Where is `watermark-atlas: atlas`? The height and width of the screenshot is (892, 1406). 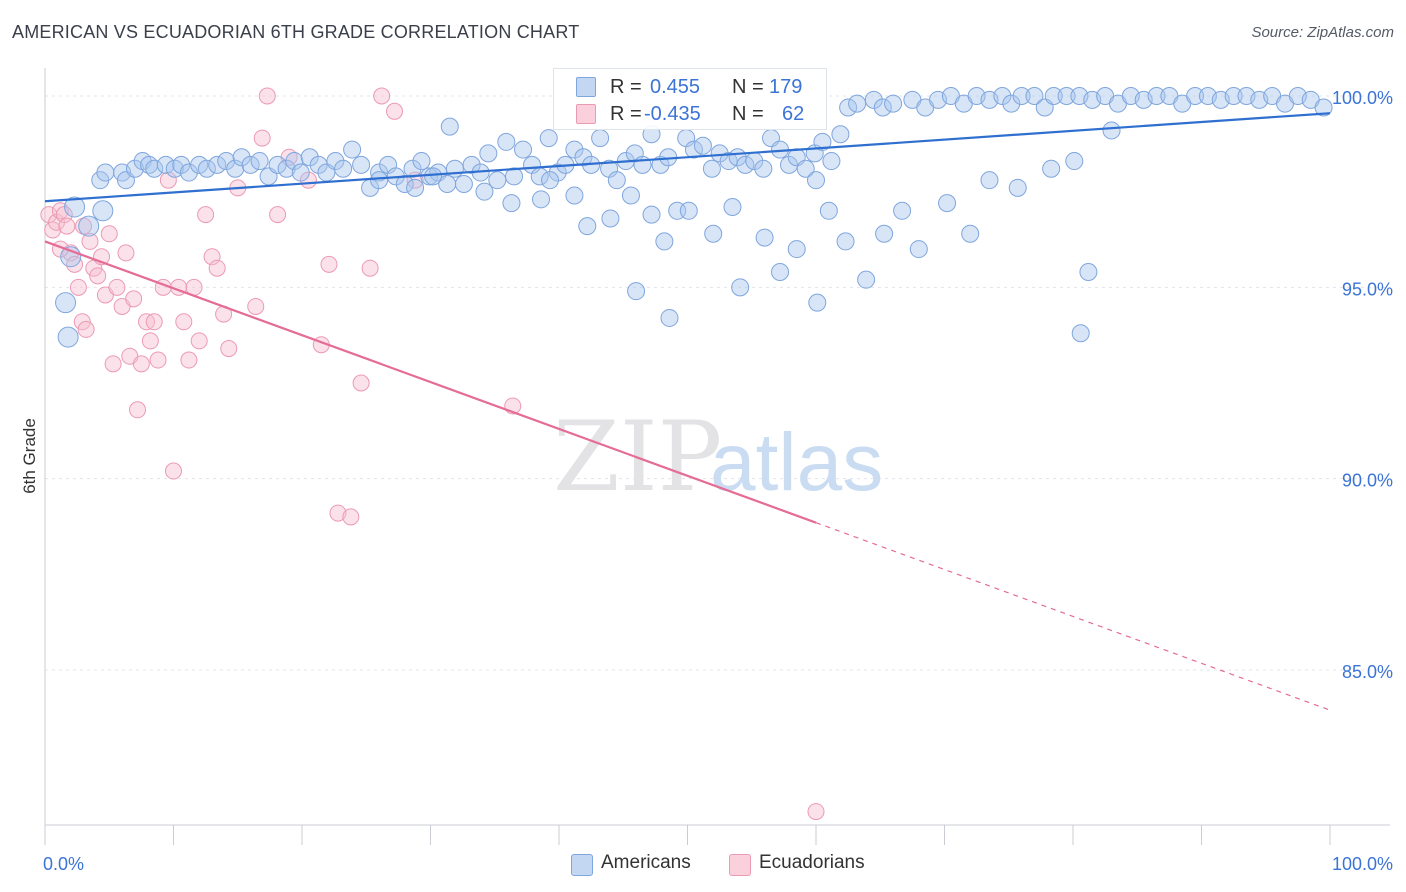
watermark-atlas: atlas is located at coordinates (796, 462).